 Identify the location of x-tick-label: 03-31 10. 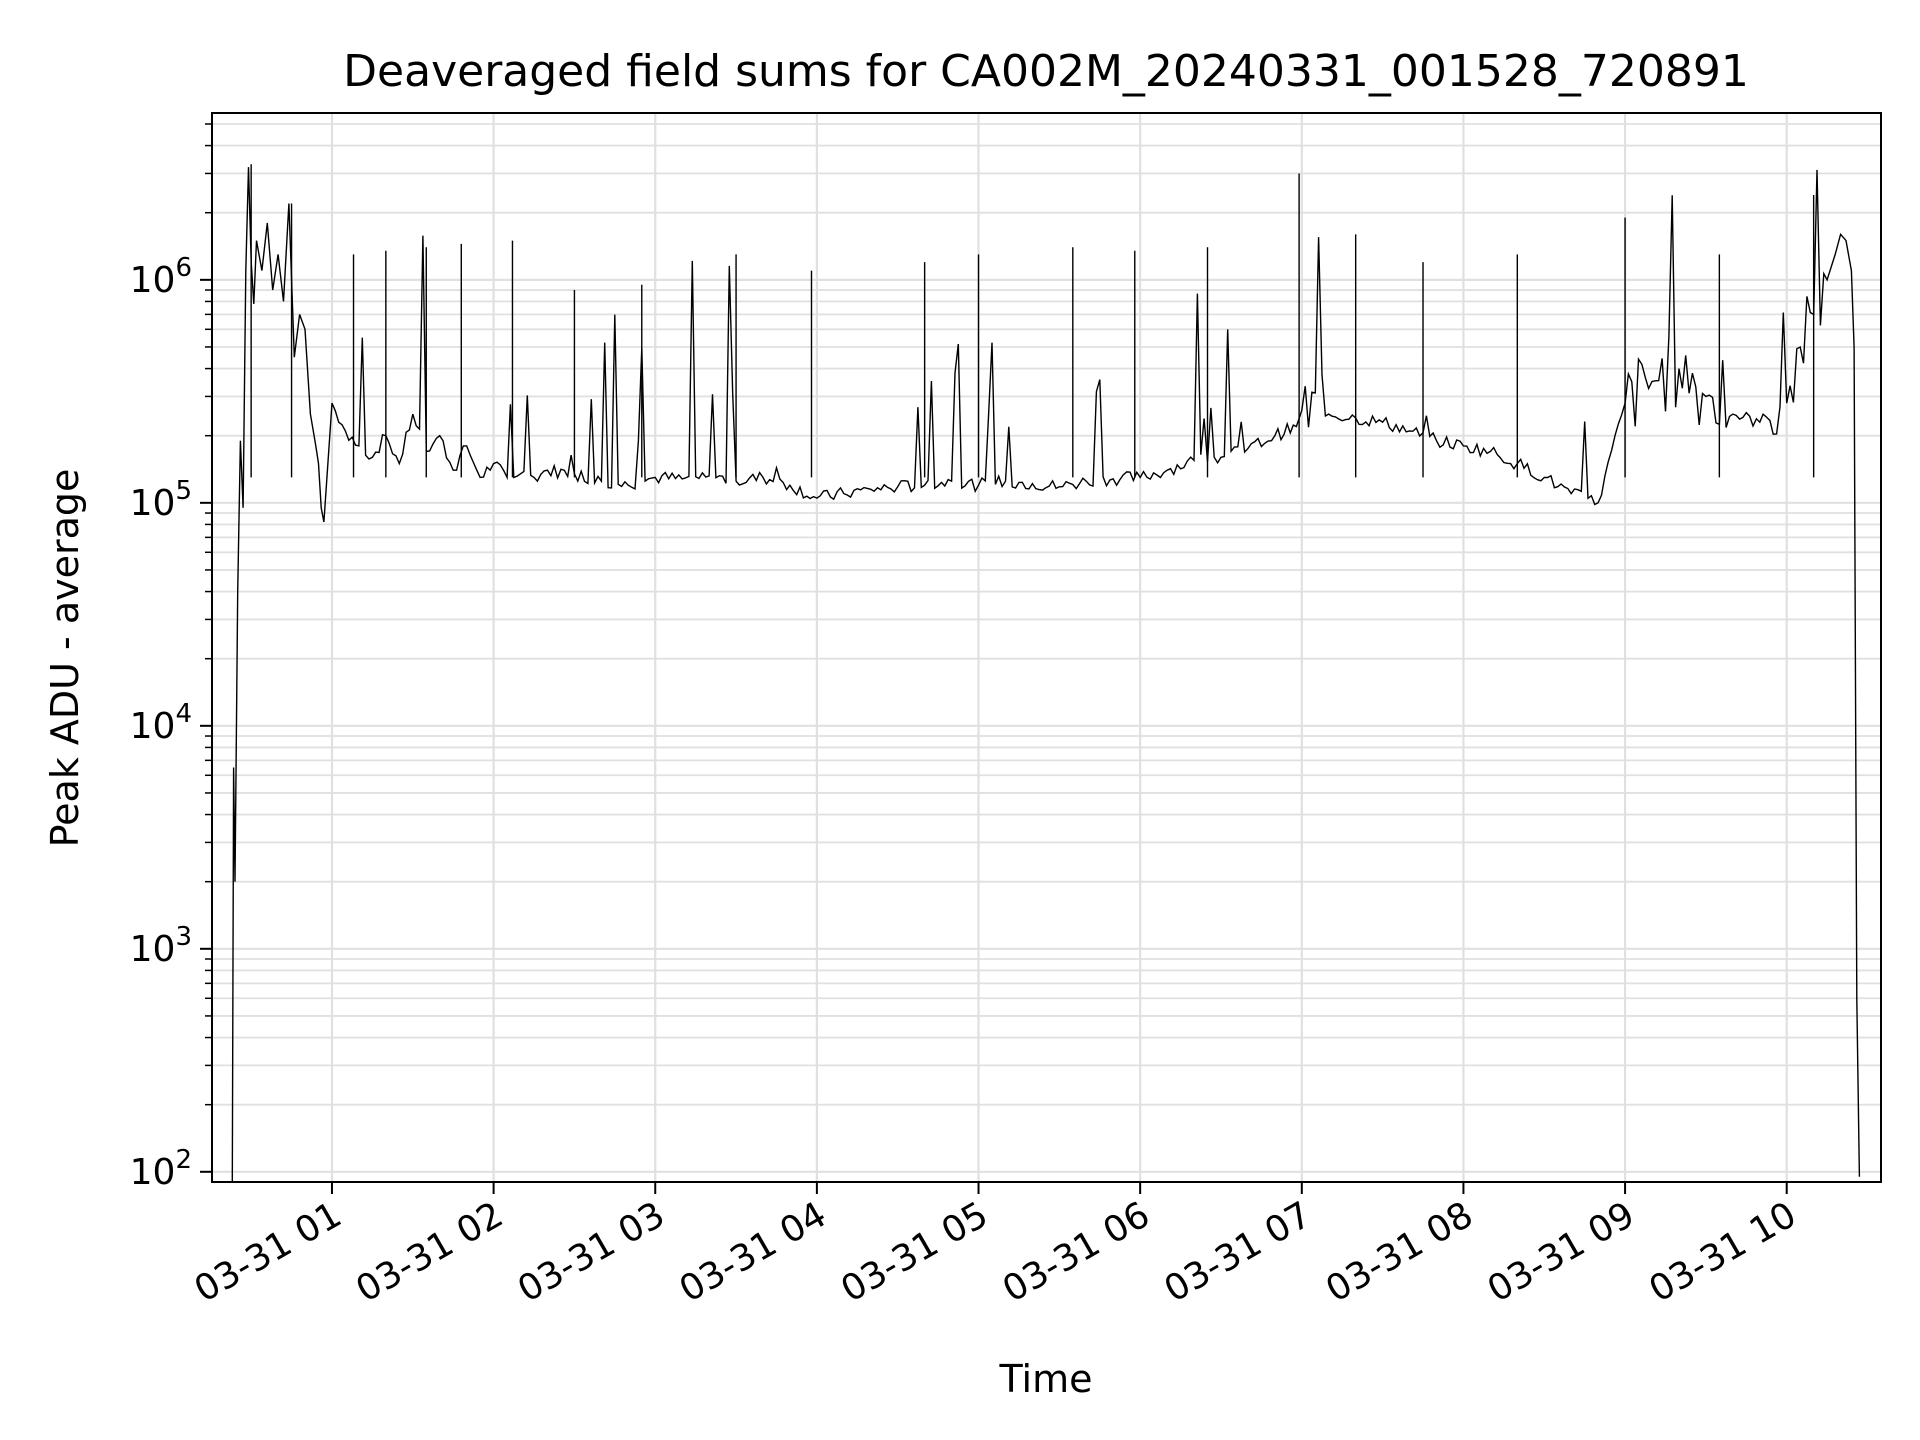
(1723, 1252).